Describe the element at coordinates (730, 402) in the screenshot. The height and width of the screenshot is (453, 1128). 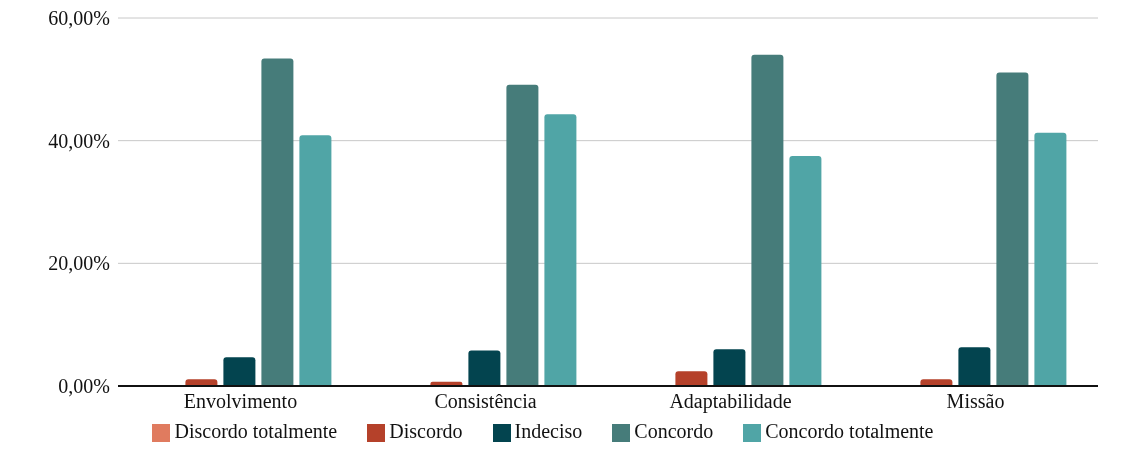
I see `x-tick-label: Adaptabilidade` at that location.